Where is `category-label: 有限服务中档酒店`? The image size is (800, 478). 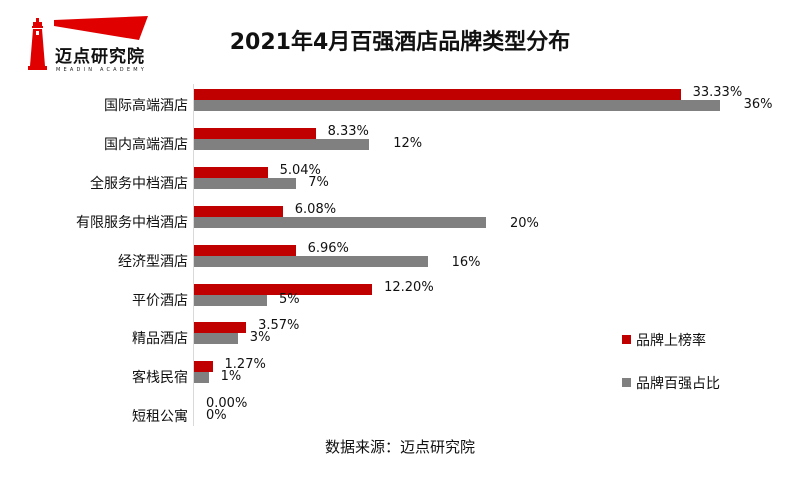 category-label: 有限服务中档酒店 is located at coordinates (132, 222).